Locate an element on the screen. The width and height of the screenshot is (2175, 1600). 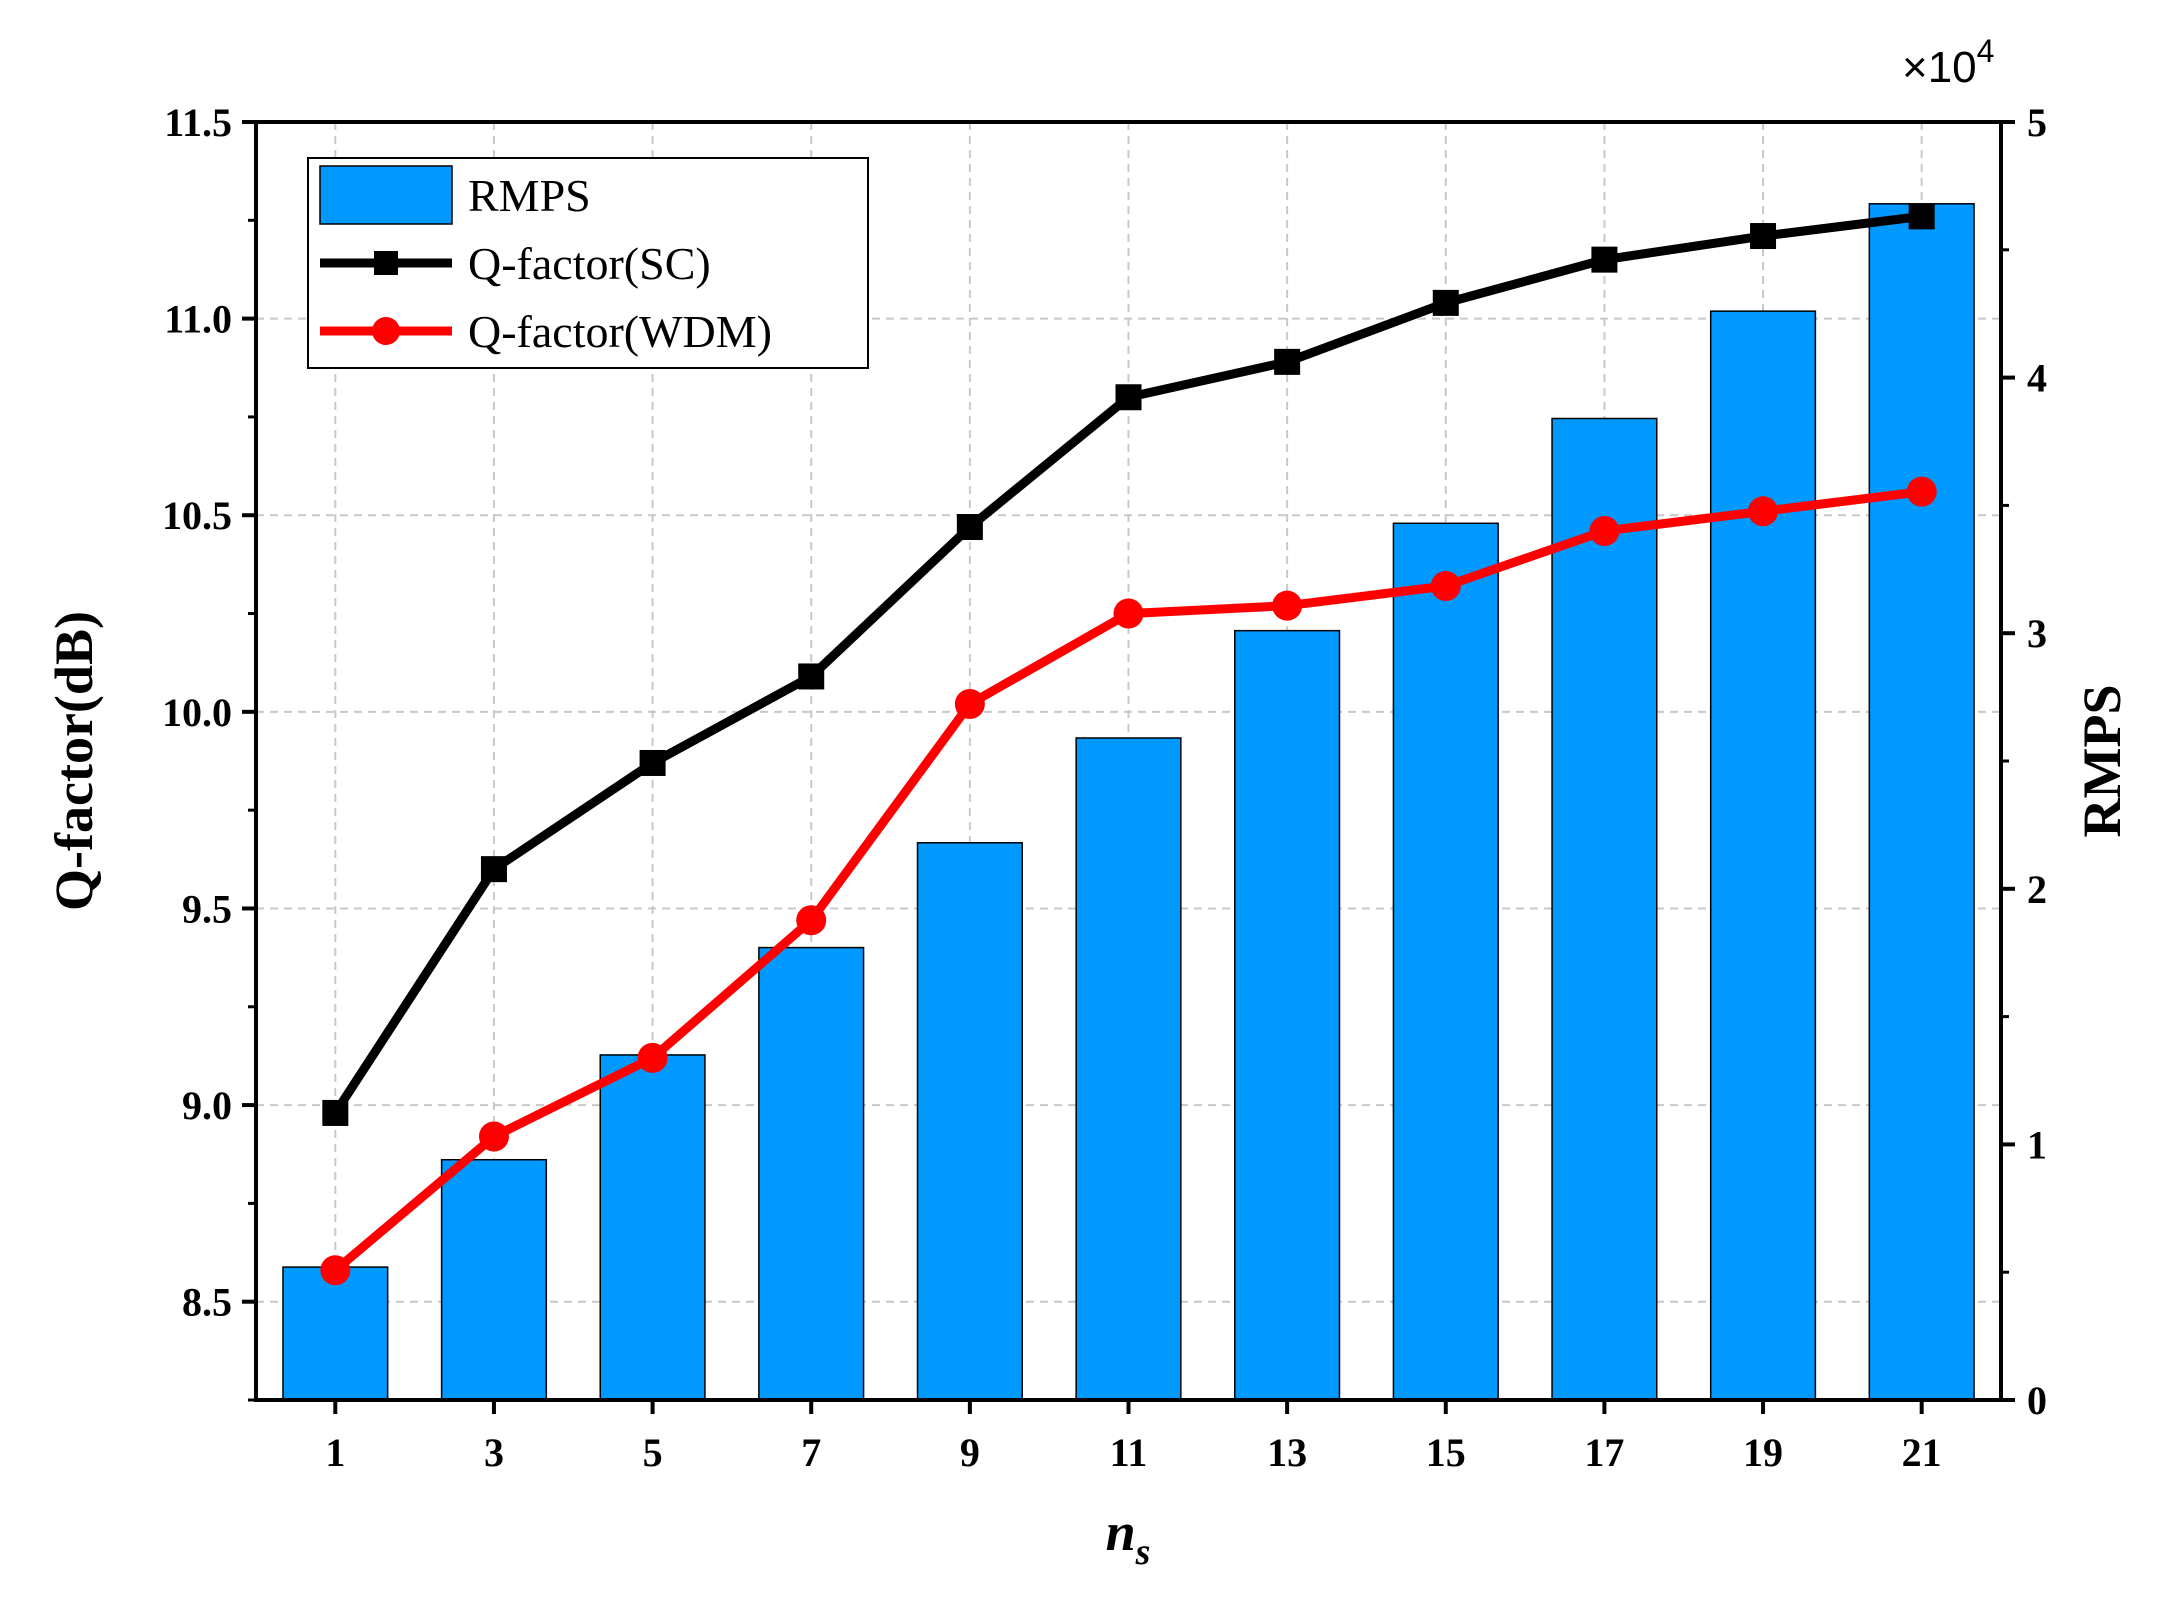
x-tick-label: 11 is located at coordinates (1129, 1452).